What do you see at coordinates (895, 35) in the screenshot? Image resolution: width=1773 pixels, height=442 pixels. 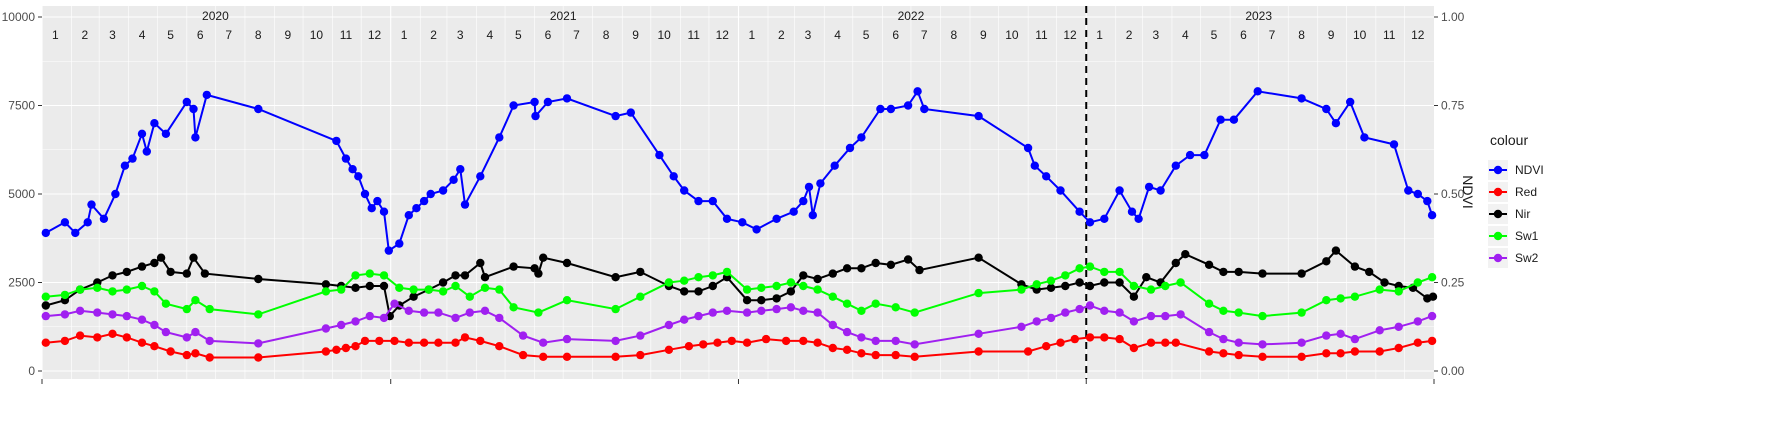 I see `month-label: 6` at bounding box center [895, 35].